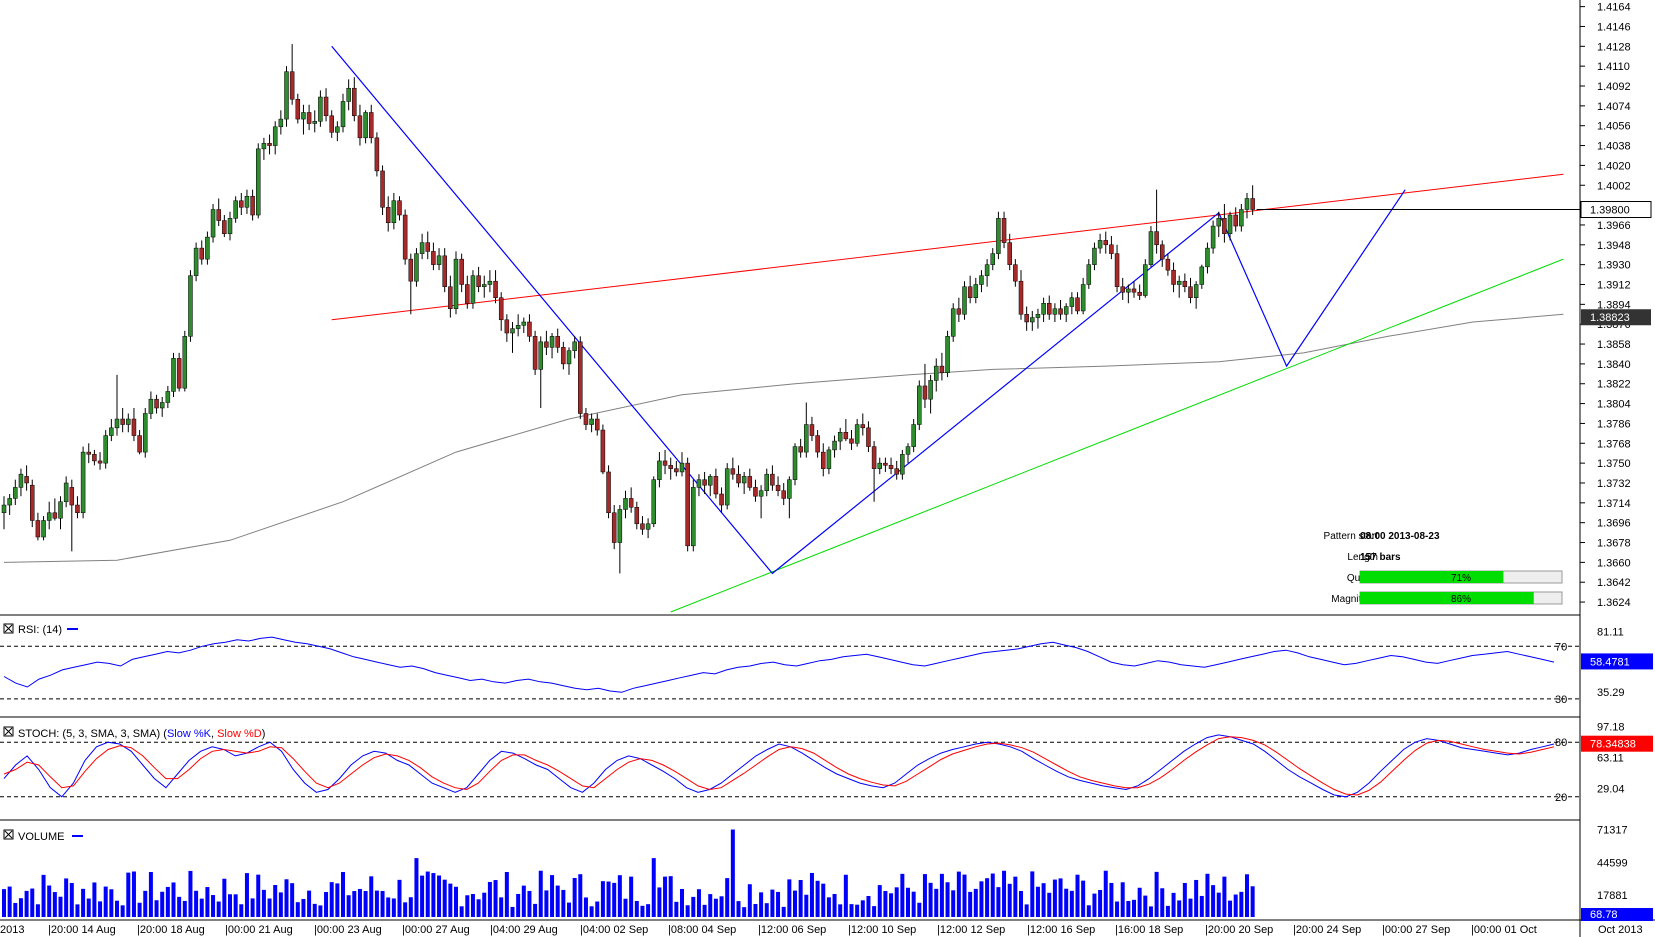 The width and height of the screenshot is (1655, 937). I want to click on volume-panel: VOLUME 71317 44599 17881 68.78, so click(827, 873).